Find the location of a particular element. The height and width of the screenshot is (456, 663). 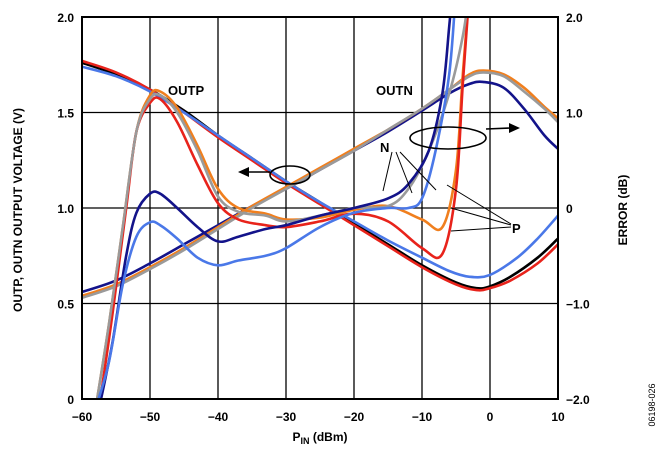

x-tick-label: −60 is located at coordinates (82, 417).